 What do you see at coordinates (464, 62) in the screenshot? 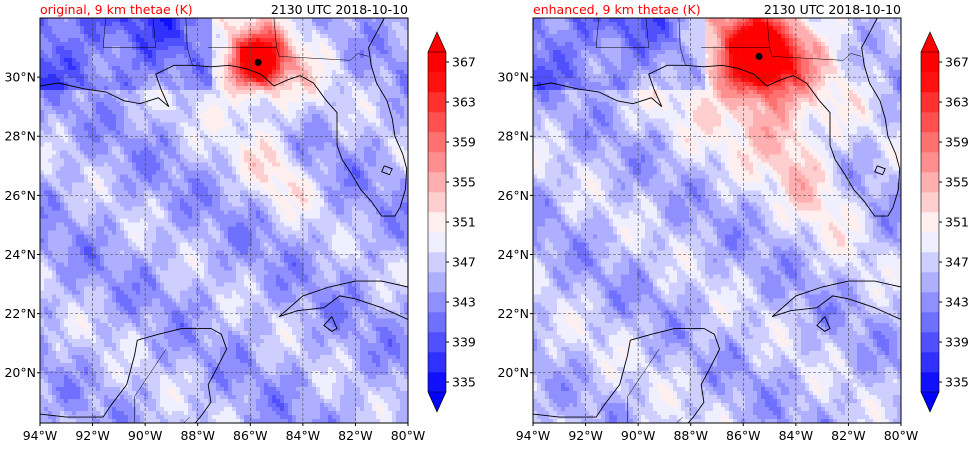
I see `colorbar-tick-label: 367` at bounding box center [464, 62].